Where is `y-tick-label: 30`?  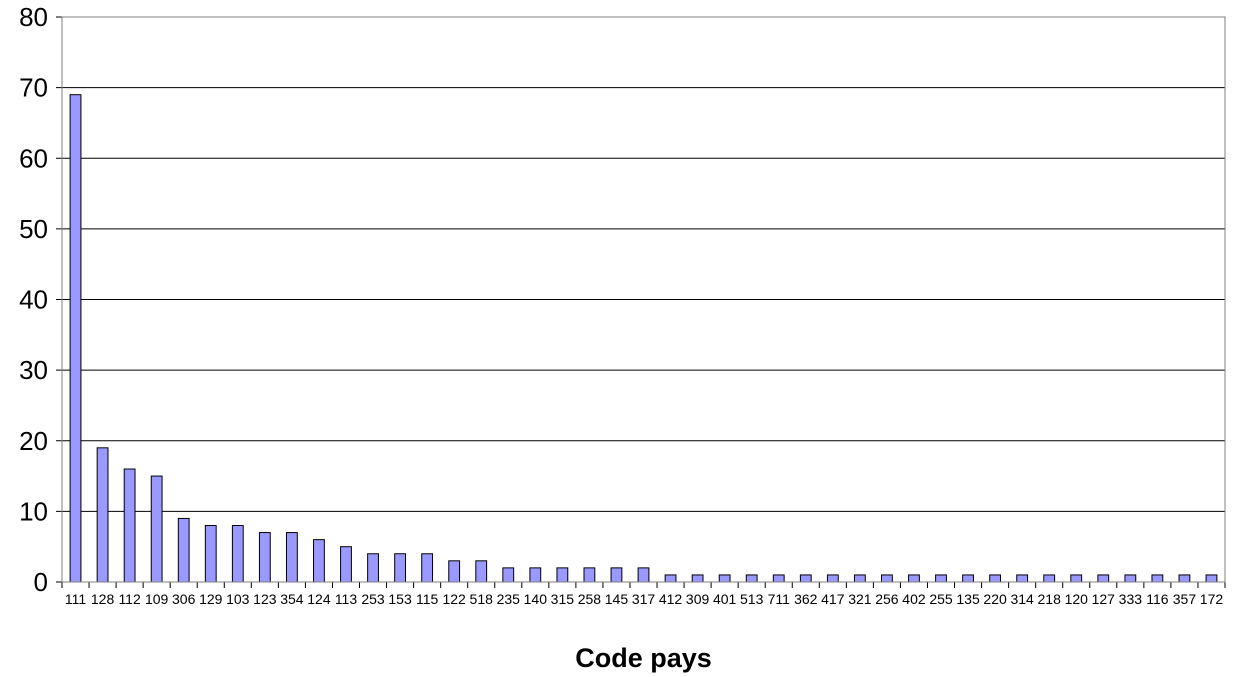
y-tick-label: 30 is located at coordinates (33, 370).